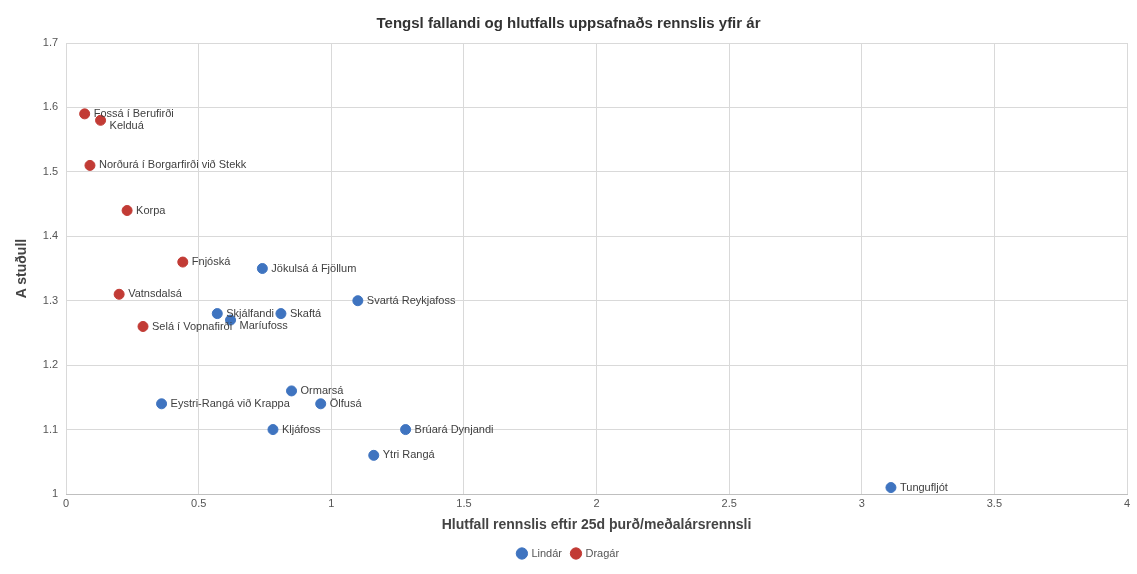 The image size is (1137, 574). Describe the element at coordinates (994, 502) in the screenshot. I see `x-tick-label: 3.5` at that location.